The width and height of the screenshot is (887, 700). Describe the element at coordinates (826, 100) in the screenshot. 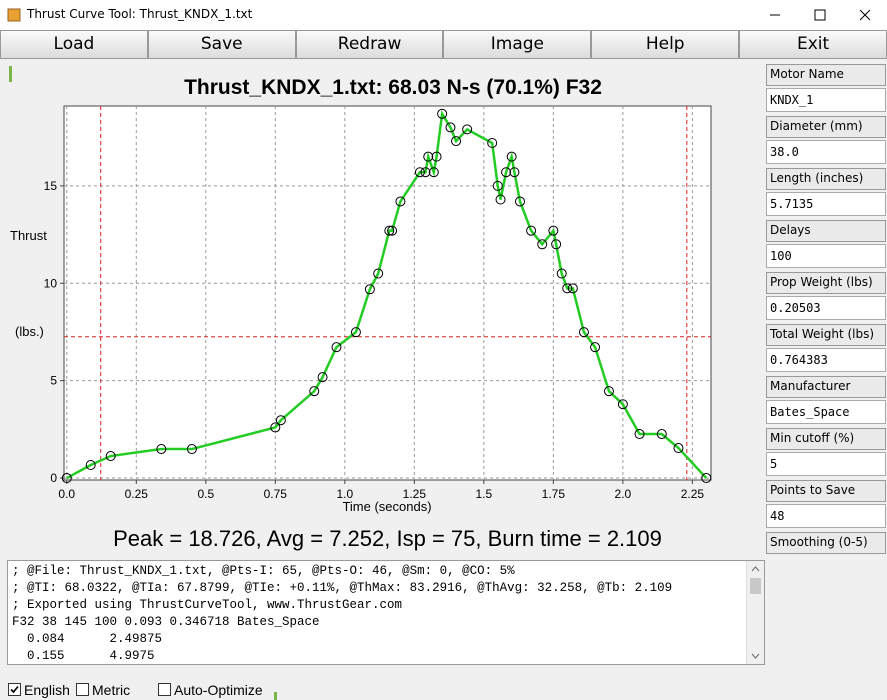

I see `field-input: KNDX_1` at that location.